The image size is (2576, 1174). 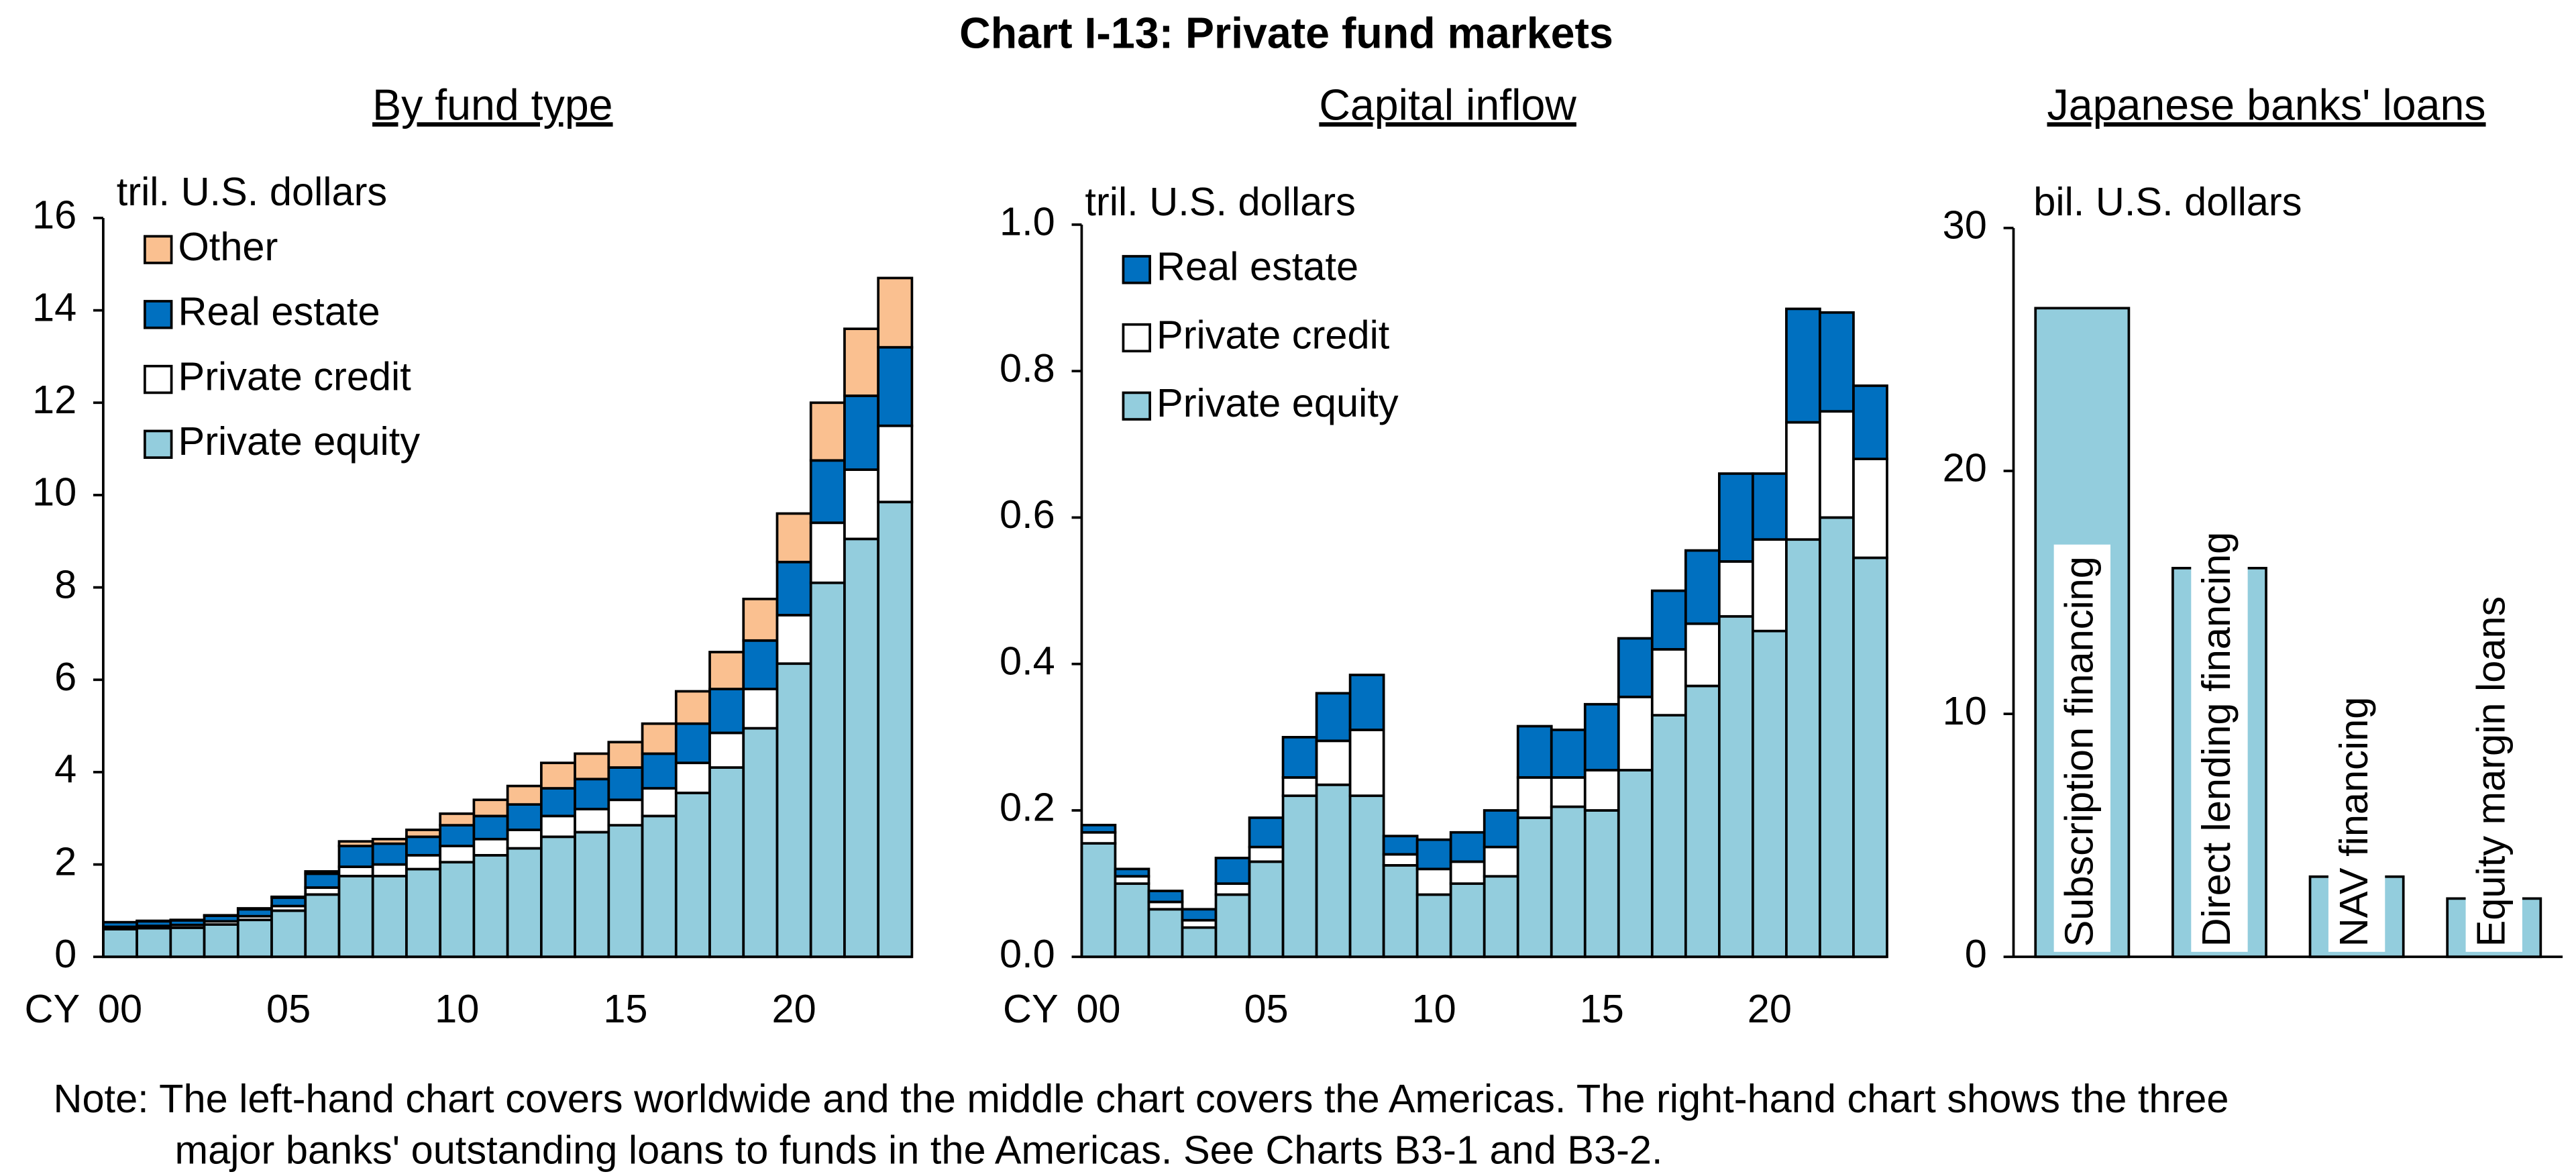 What do you see at coordinates (1027, 367) in the screenshot?
I see `y-tick-label: 0.8` at bounding box center [1027, 367].